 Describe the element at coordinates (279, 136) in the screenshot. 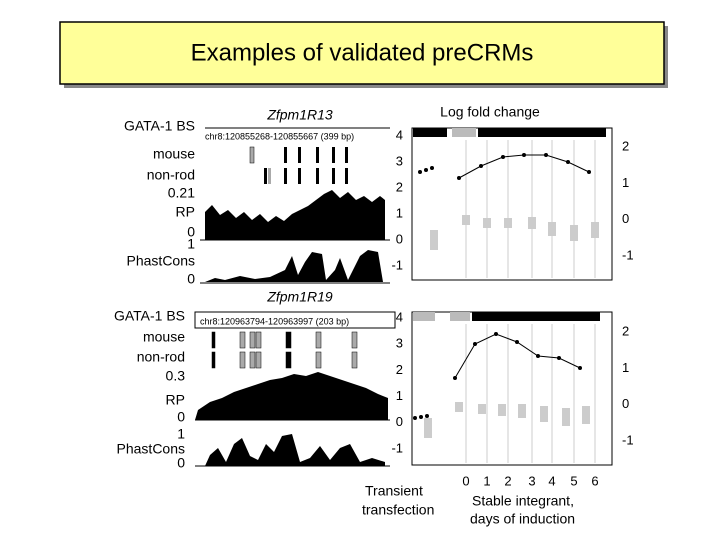

I see `coords: chr8:120855268-120855667 (399 bp)` at that location.